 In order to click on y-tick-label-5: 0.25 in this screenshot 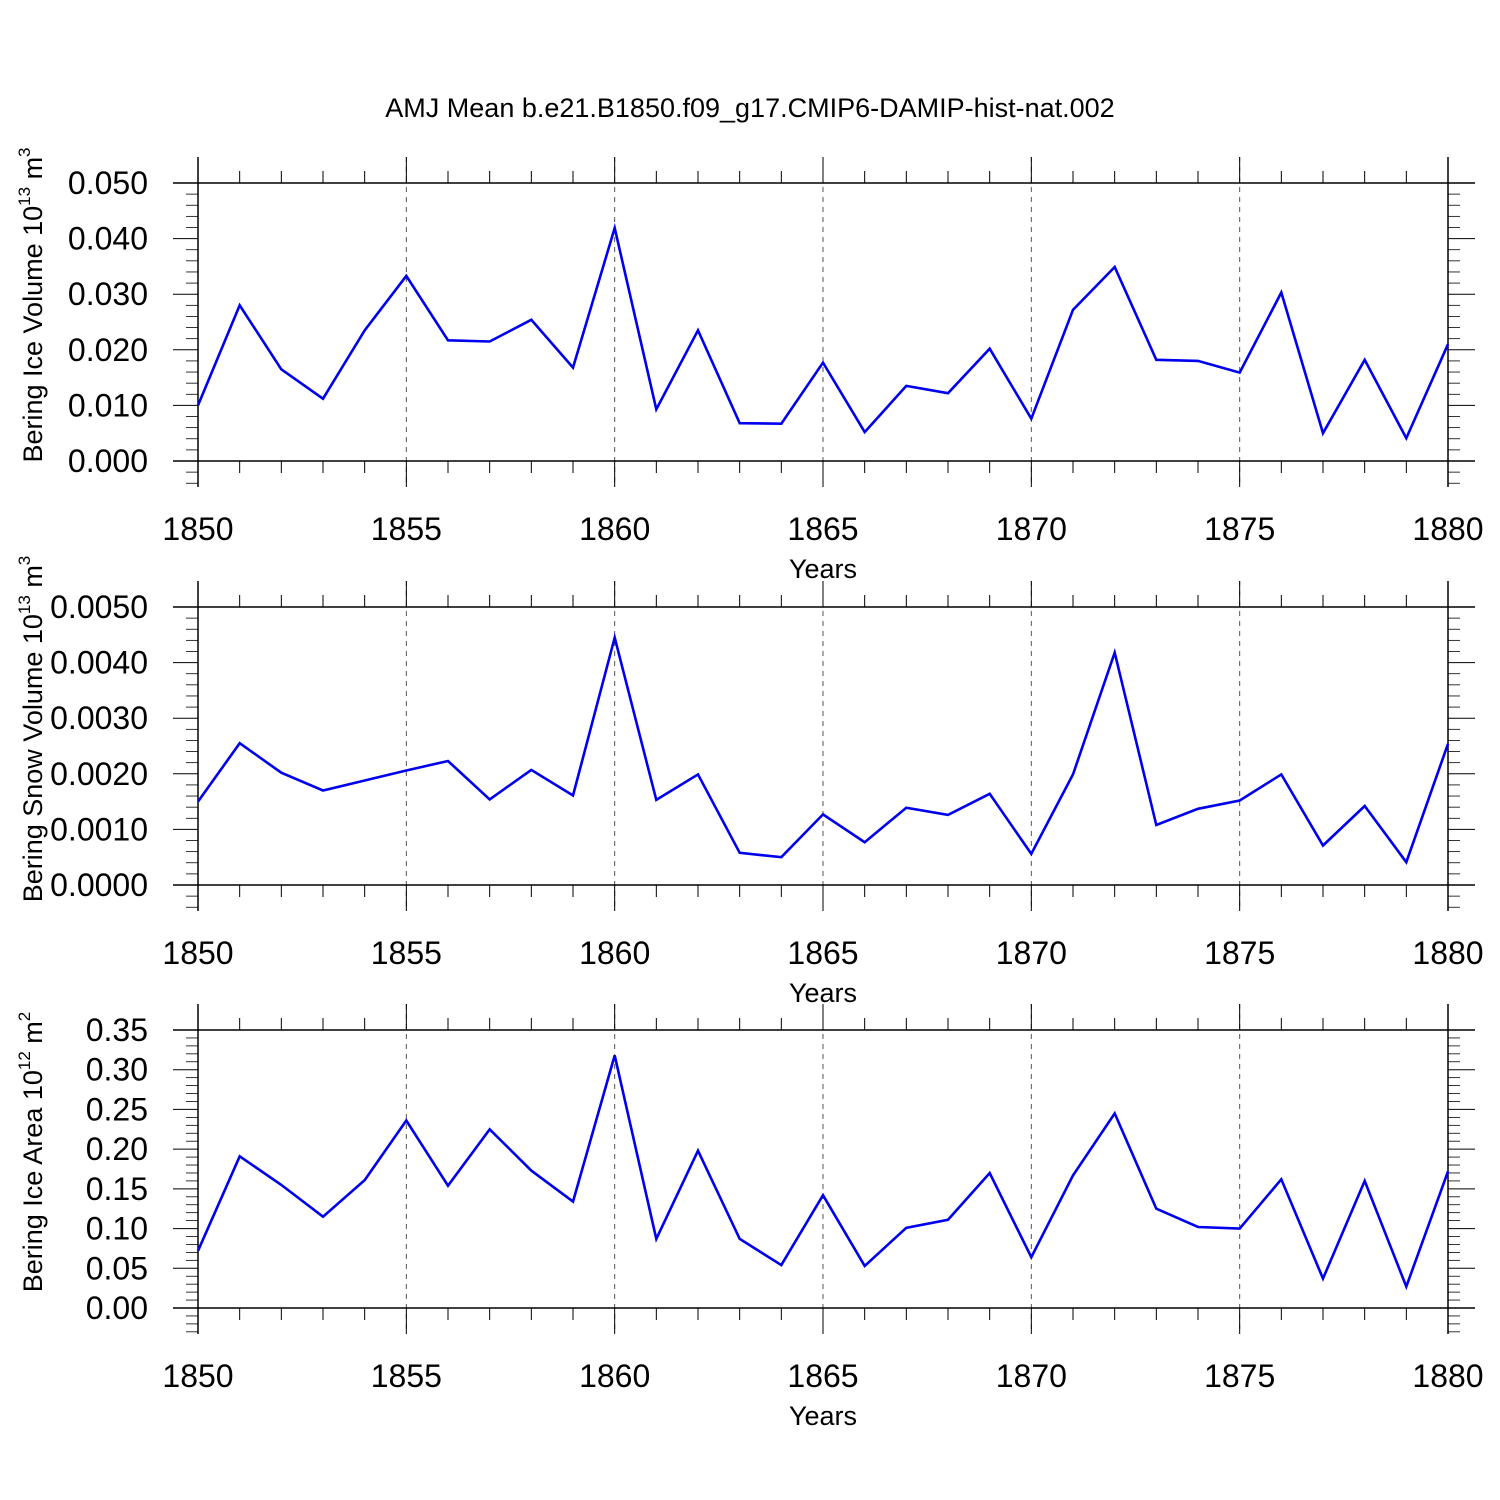, I will do `click(117, 1109)`.